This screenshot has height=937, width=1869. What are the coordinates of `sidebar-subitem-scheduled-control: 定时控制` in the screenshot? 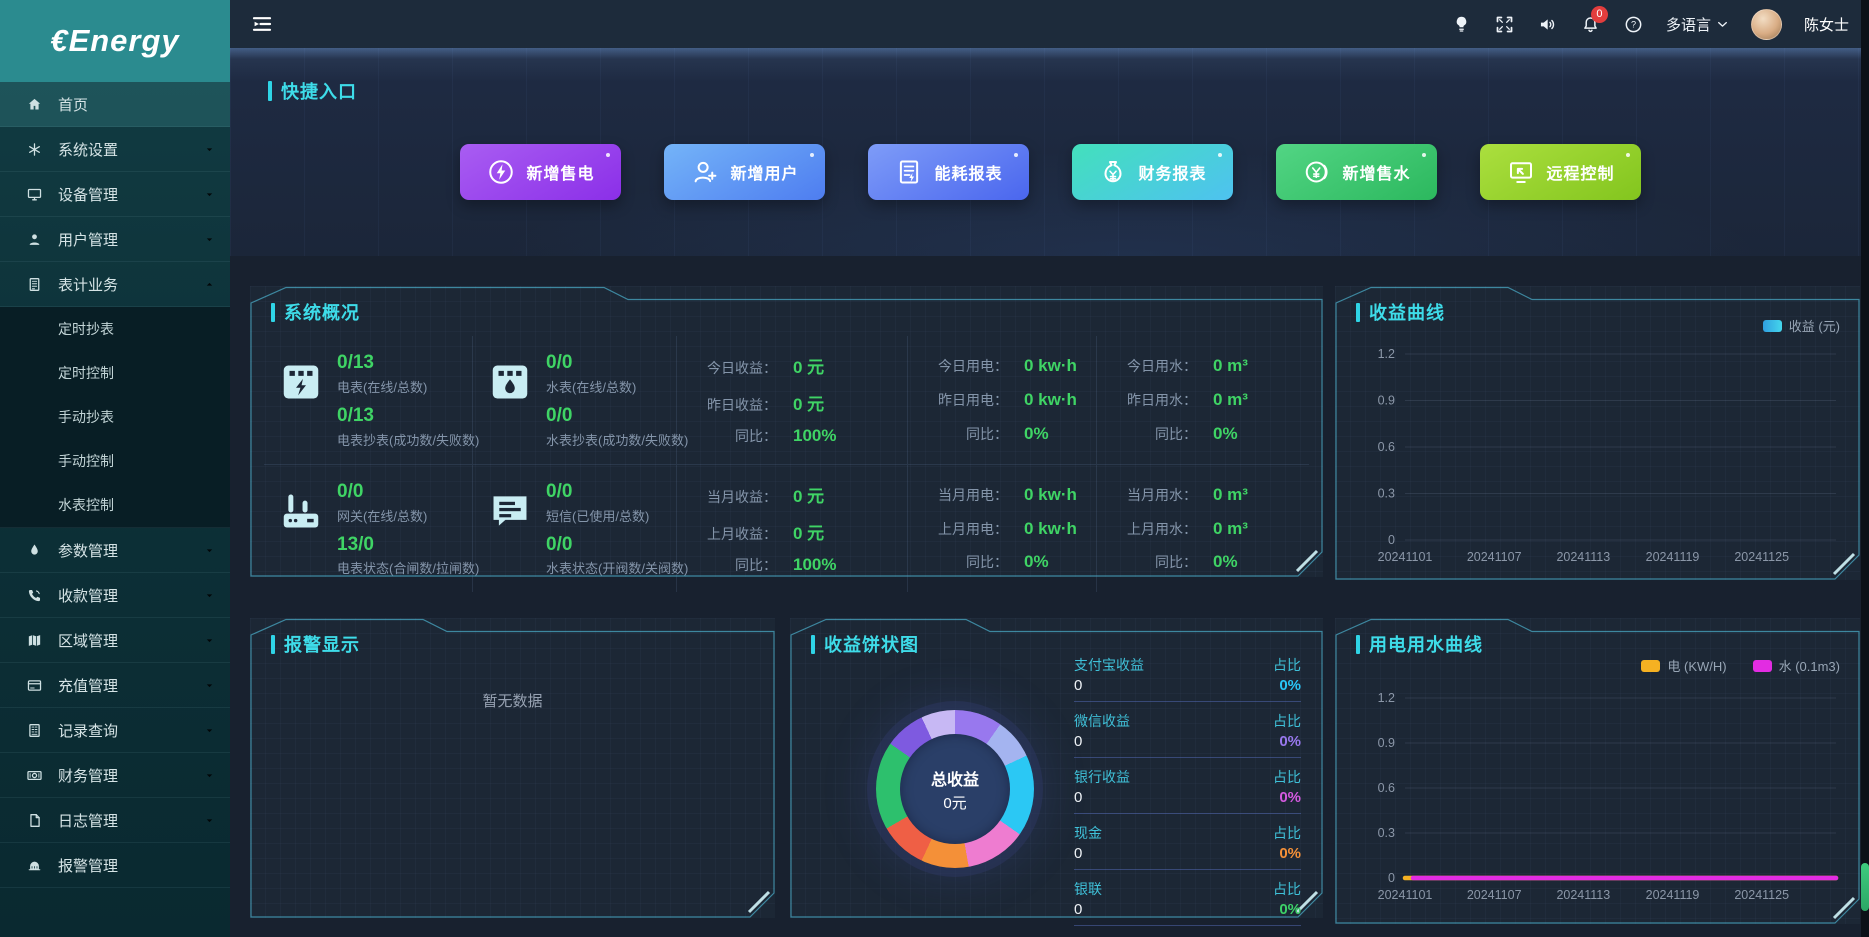 It's located at (86, 373).